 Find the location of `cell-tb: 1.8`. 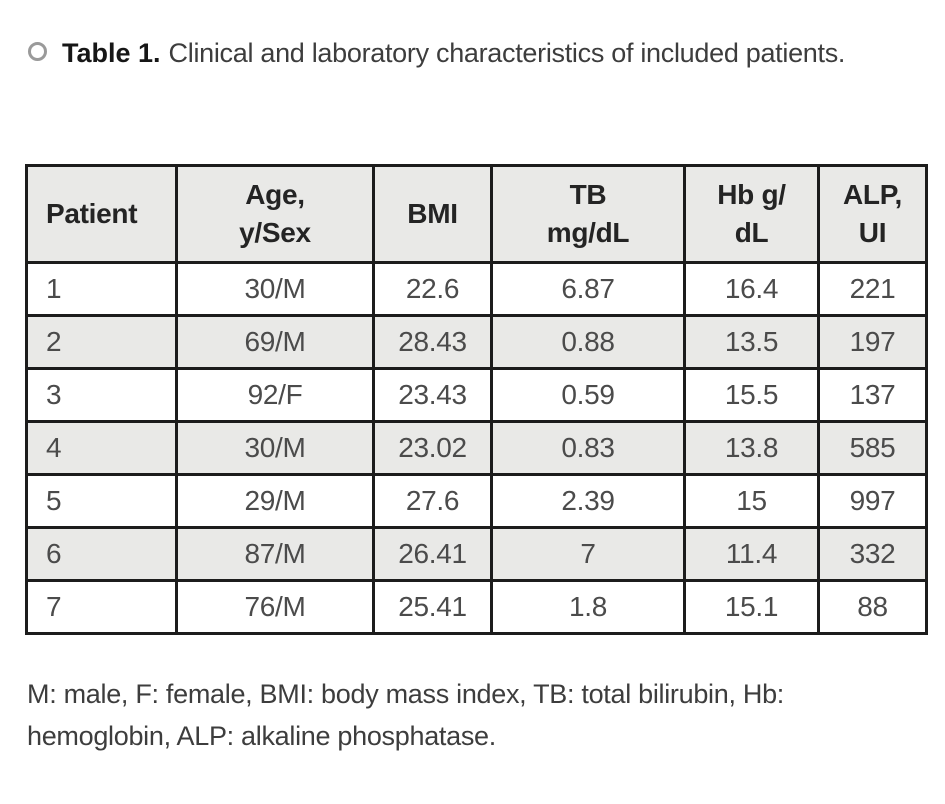

cell-tb: 1.8 is located at coordinates (588, 607).